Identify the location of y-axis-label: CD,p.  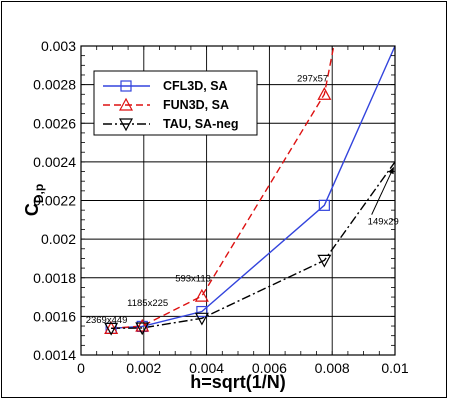
(34, 200).